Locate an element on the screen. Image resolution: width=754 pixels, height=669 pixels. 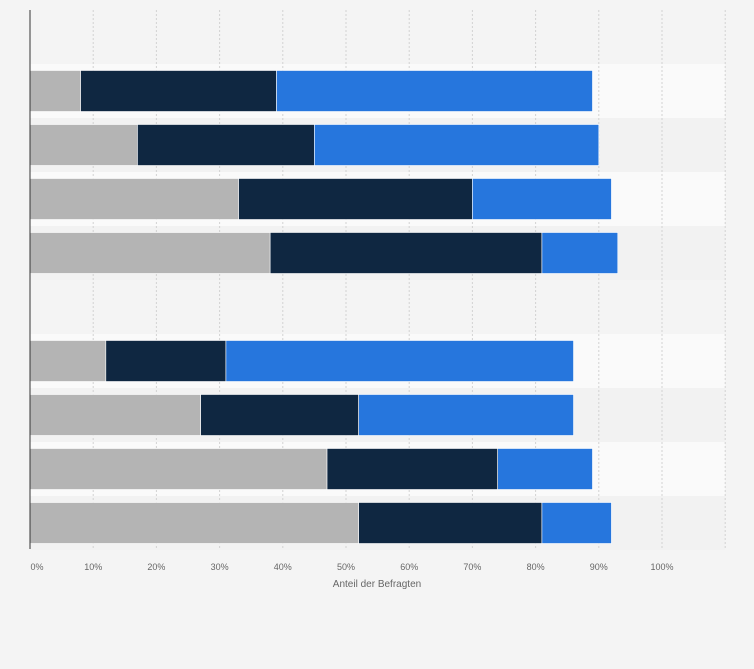
x-tick-label: 60% is located at coordinates (409, 567).